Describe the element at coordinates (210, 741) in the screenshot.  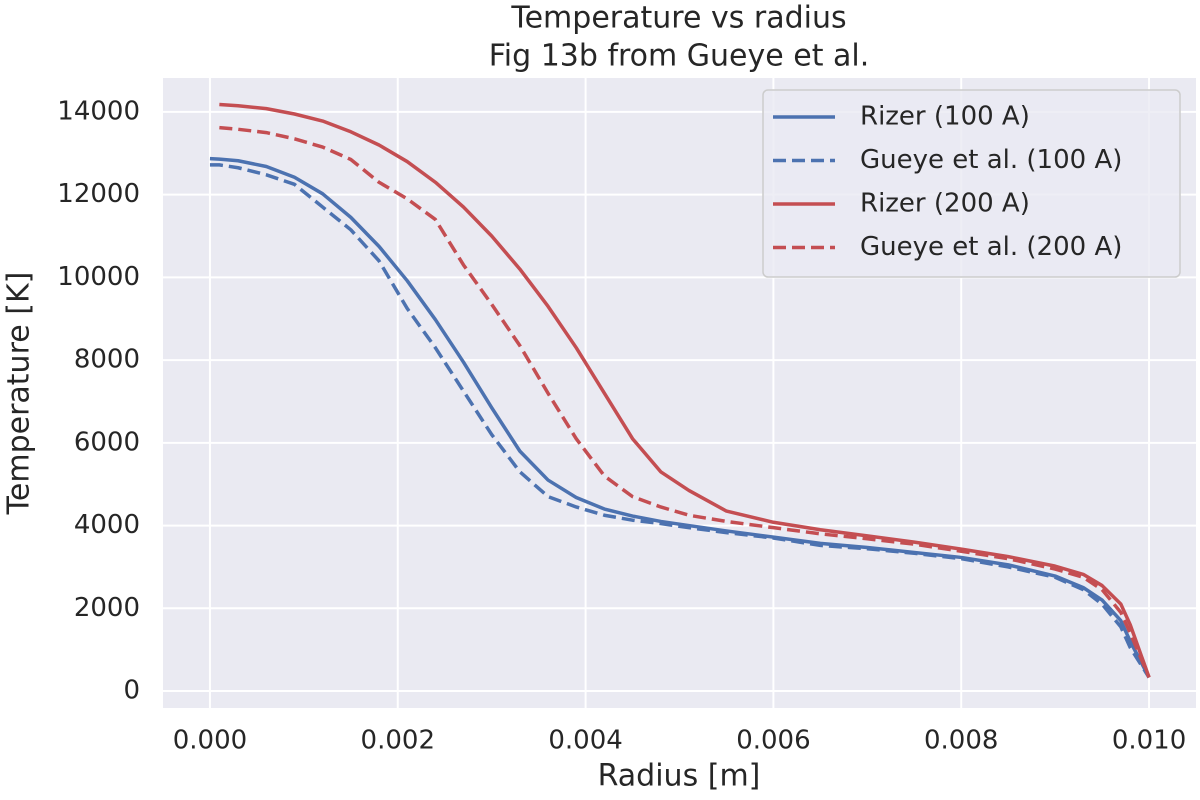
I see `x-tick-label: 0.000` at that location.